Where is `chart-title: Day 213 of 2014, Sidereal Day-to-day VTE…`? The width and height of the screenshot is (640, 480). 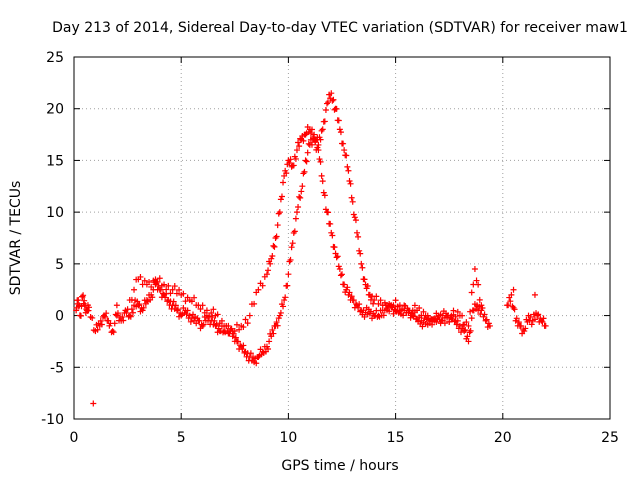 chart-title: Day 213 of 2014, Sidereal Day-to-day VTE… is located at coordinates (340, 28).